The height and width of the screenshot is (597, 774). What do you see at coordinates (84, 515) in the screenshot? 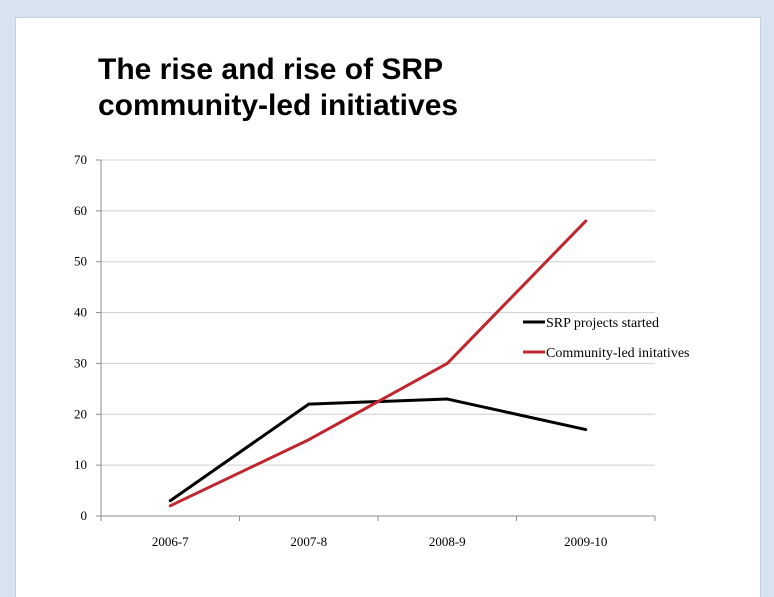
I see `y-tick-label: 0` at bounding box center [84, 515].